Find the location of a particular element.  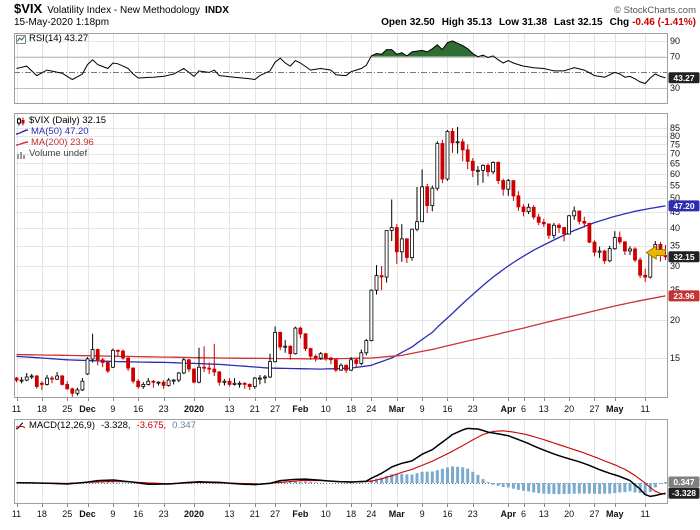

ma50-line-icon is located at coordinates (22, 131).